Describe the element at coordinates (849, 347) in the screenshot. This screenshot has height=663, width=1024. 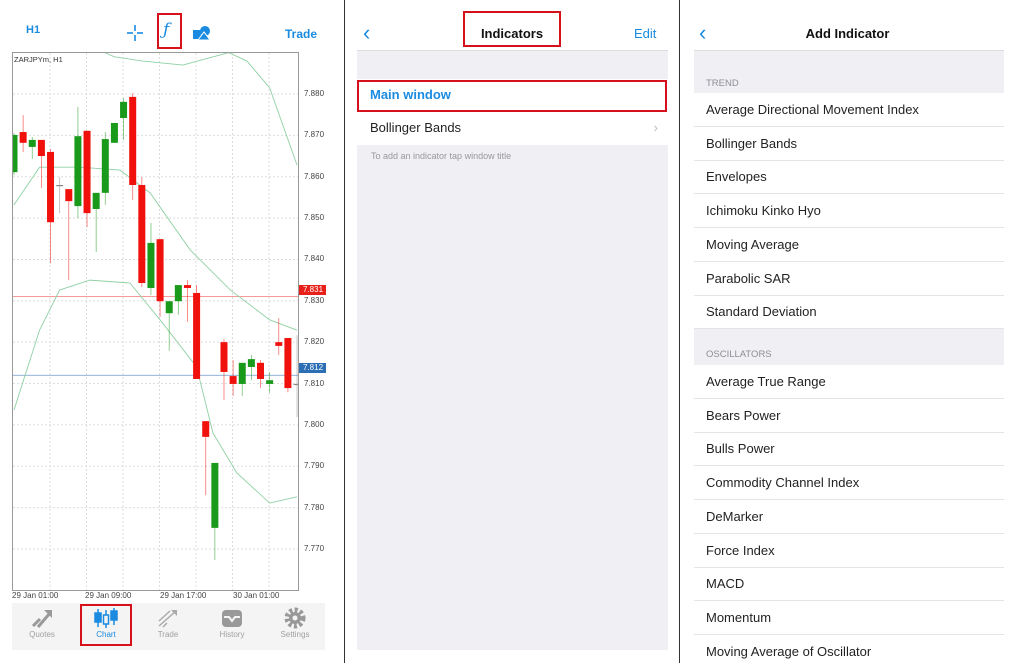
I see `section-header-oscillators: OSCILLATORS` at that location.